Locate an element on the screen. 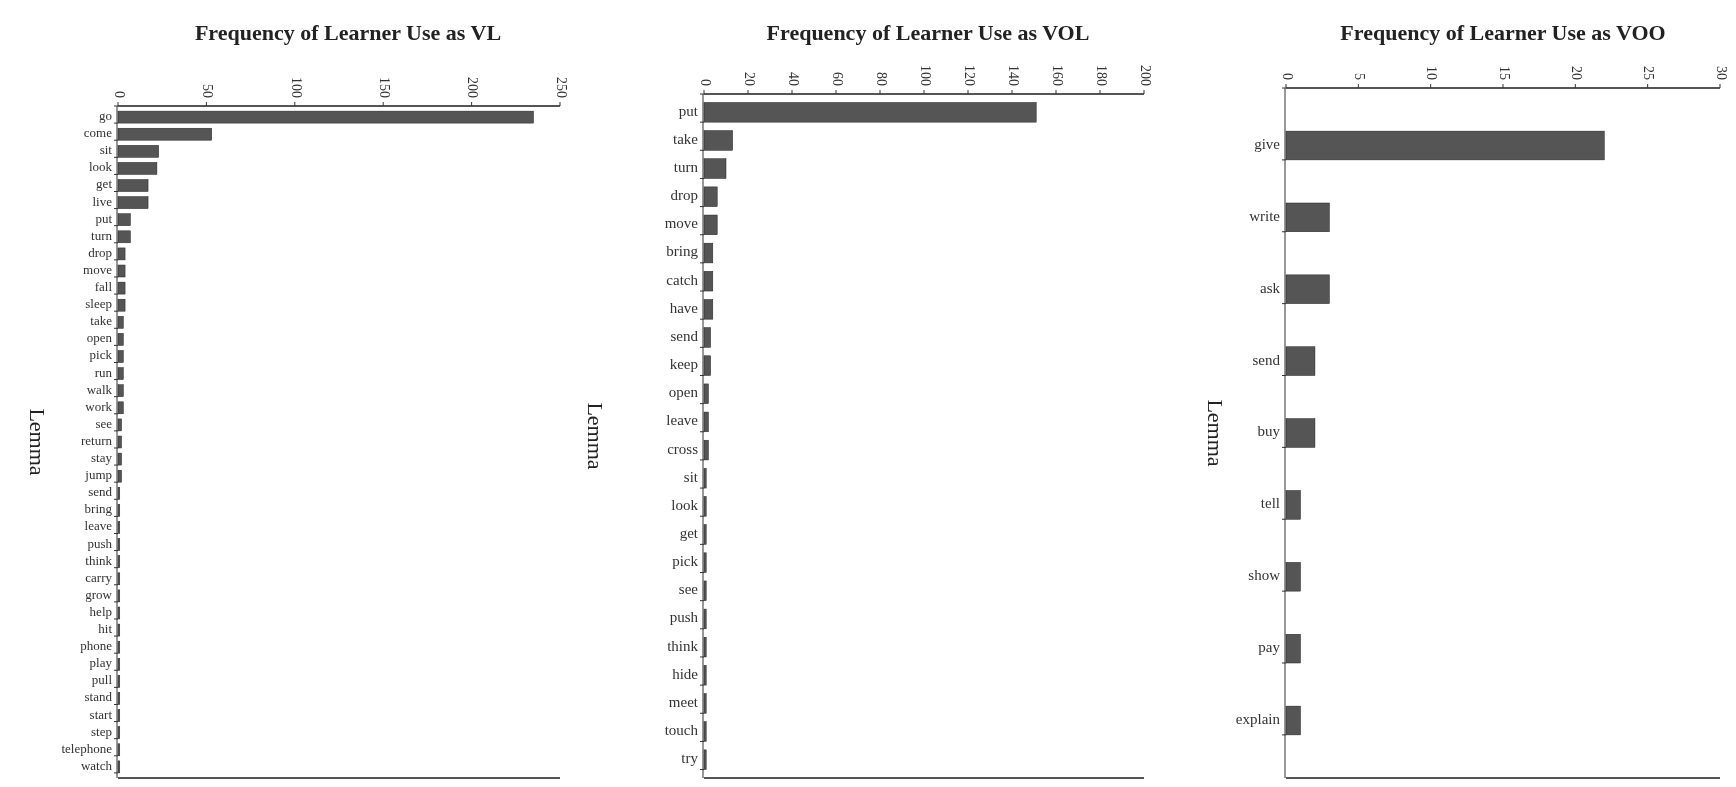  y-tick-label: jump is located at coordinates (98, 475).